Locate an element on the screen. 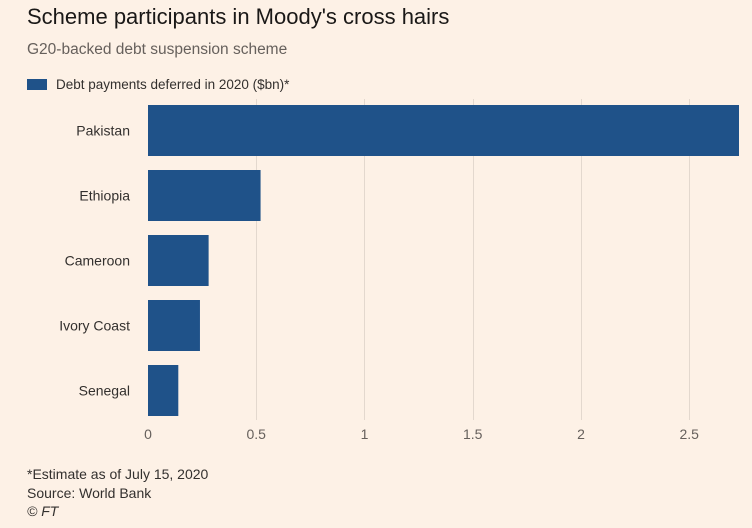 The width and height of the screenshot is (752, 528). x-tick-label: 0.5 is located at coordinates (257, 434).